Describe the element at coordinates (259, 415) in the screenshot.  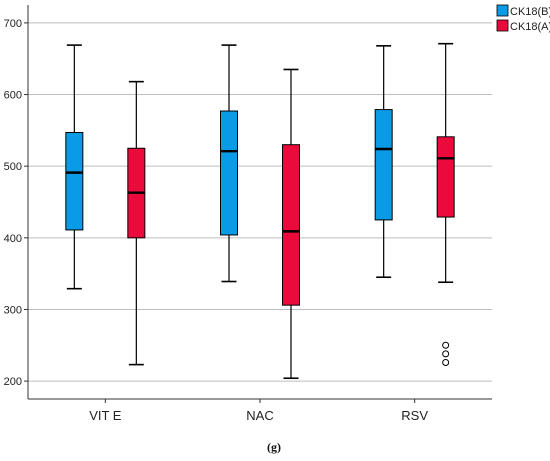
I see `category-label-nac: NAC` at that location.